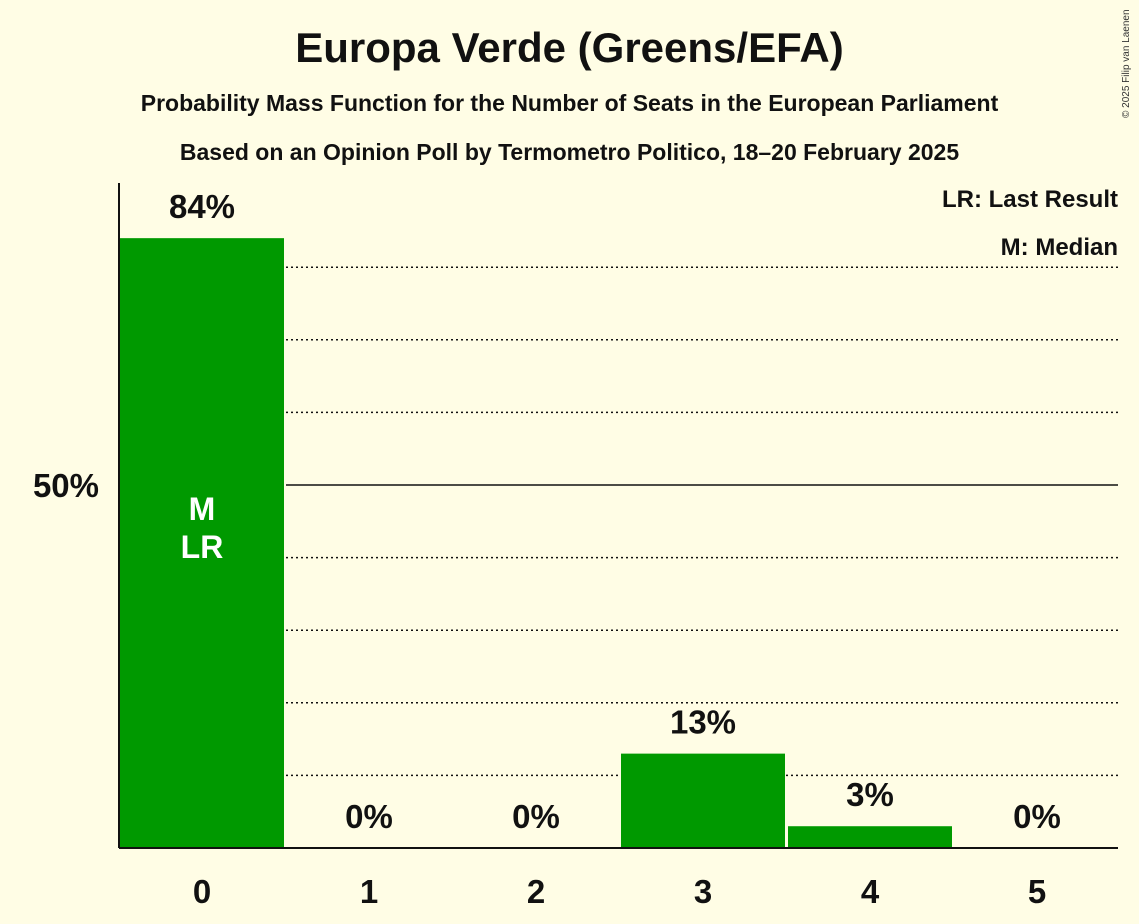 Image resolution: width=1139 pixels, height=924 pixels. I want to click on data-label: 13%, so click(703, 722).